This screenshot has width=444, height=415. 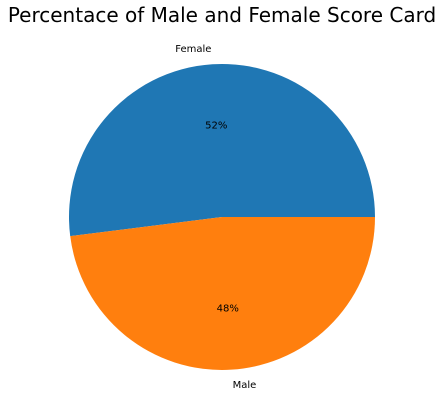 What do you see at coordinates (193, 49) in the screenshot?
I see `slice-label-female: Female` at bounding box center [193, 49].